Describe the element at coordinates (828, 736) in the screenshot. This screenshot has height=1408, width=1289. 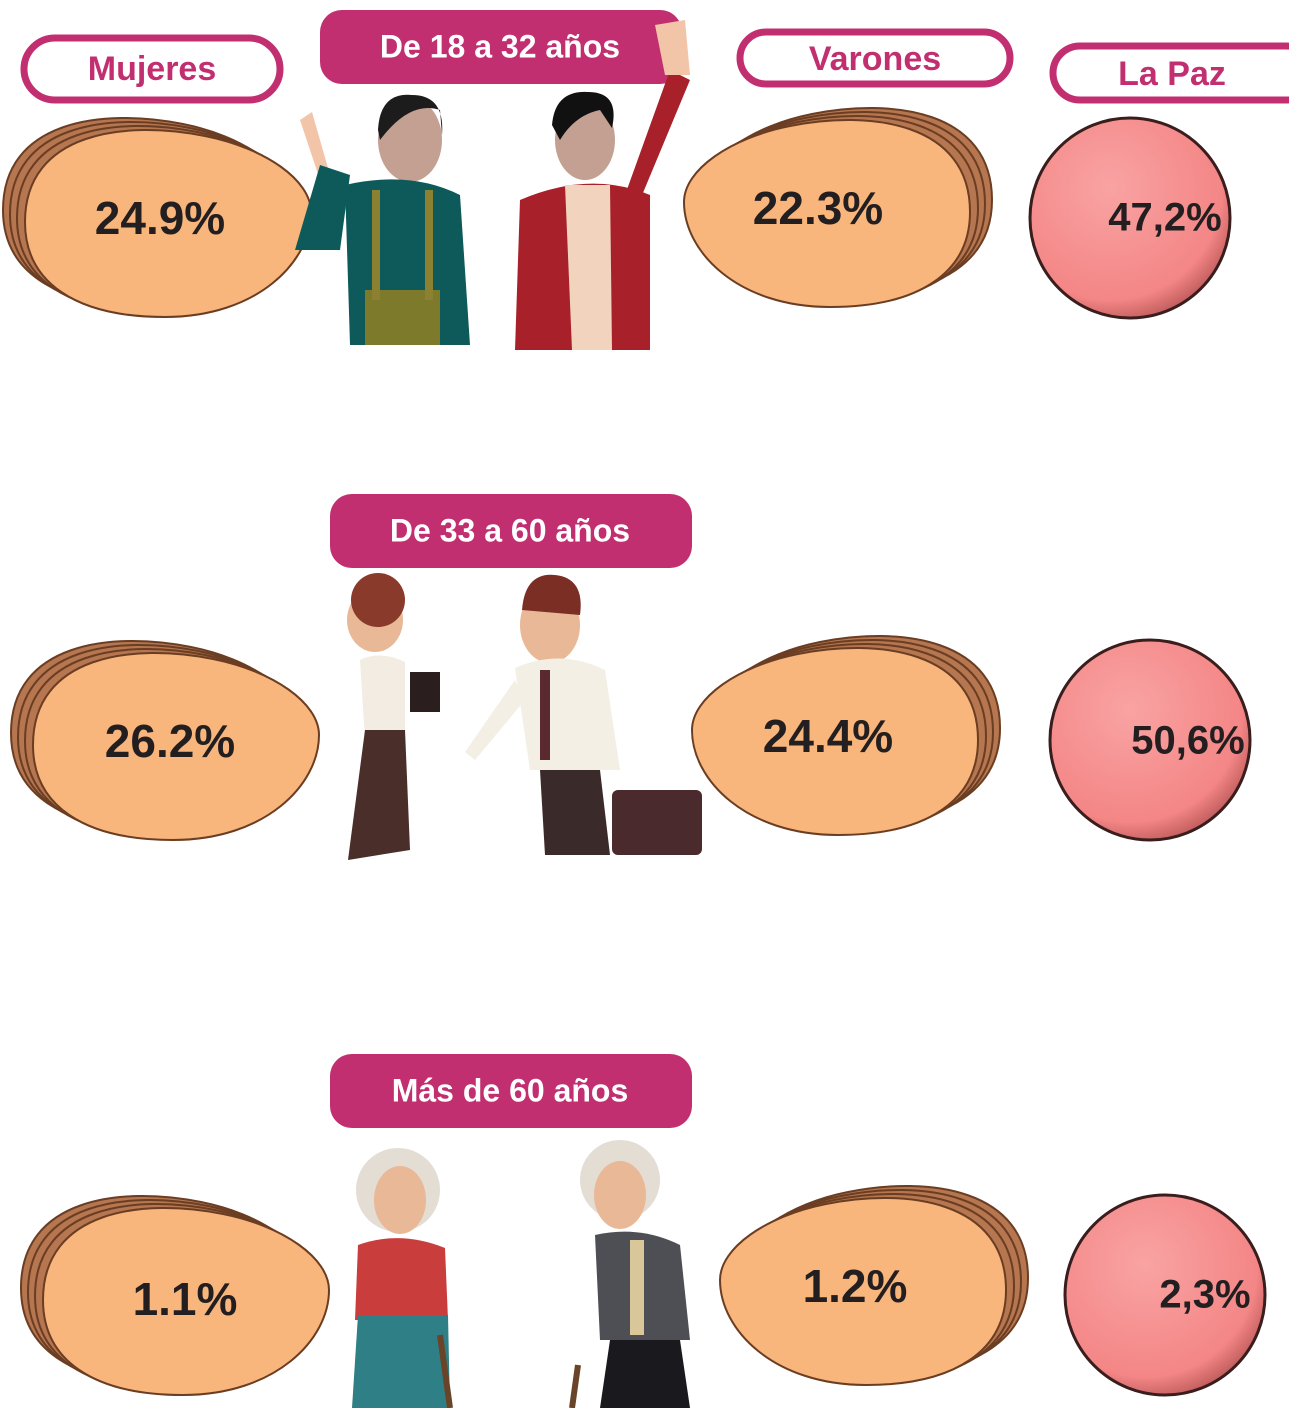
I see `men-value: 24.4%` at that location.